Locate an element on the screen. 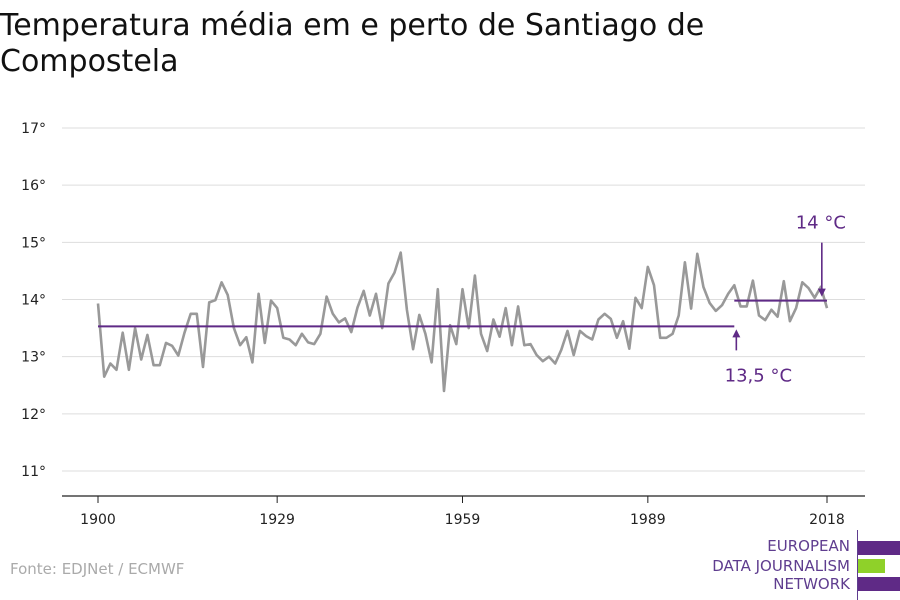  y-tick-label-0: 11° is located at coordinates (33, 472).